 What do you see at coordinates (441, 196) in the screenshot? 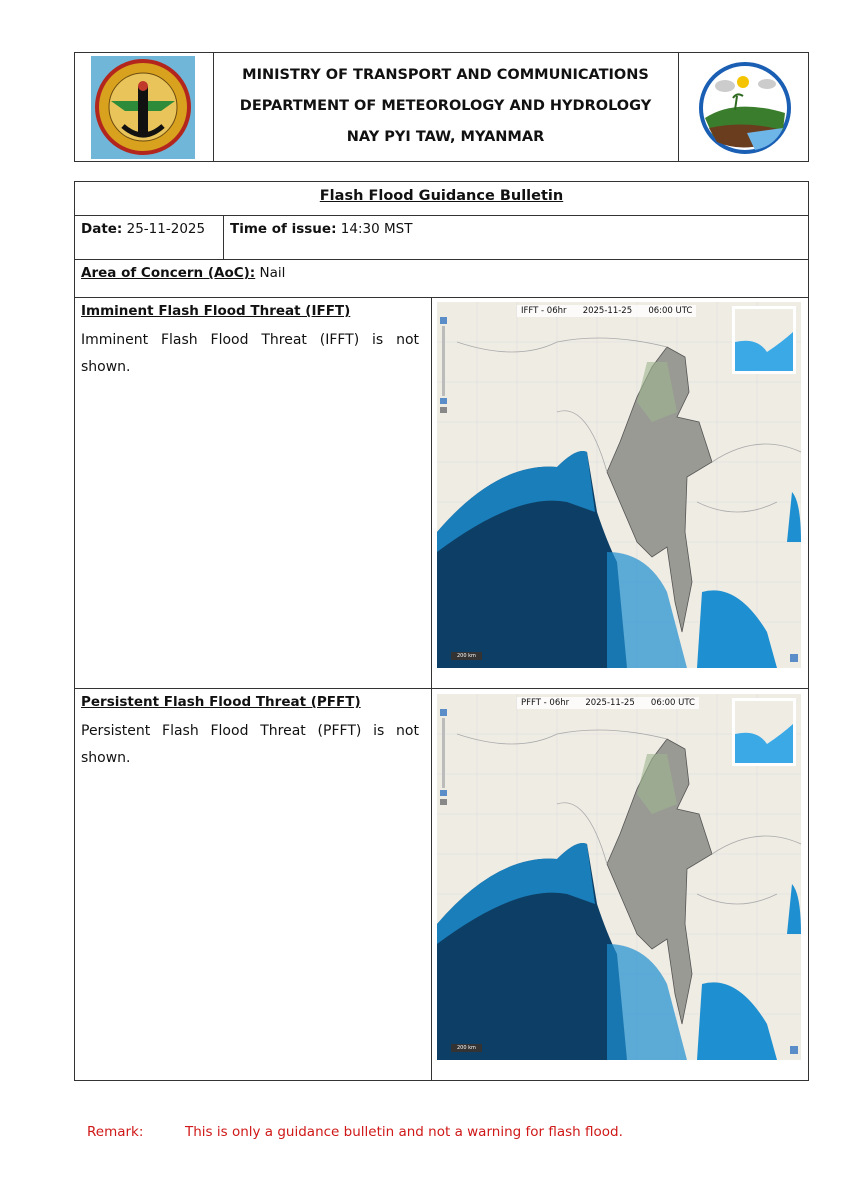
I see `bulletin-title: Flash Flood Guidance Bulletin` at bounding box center [441, 196].